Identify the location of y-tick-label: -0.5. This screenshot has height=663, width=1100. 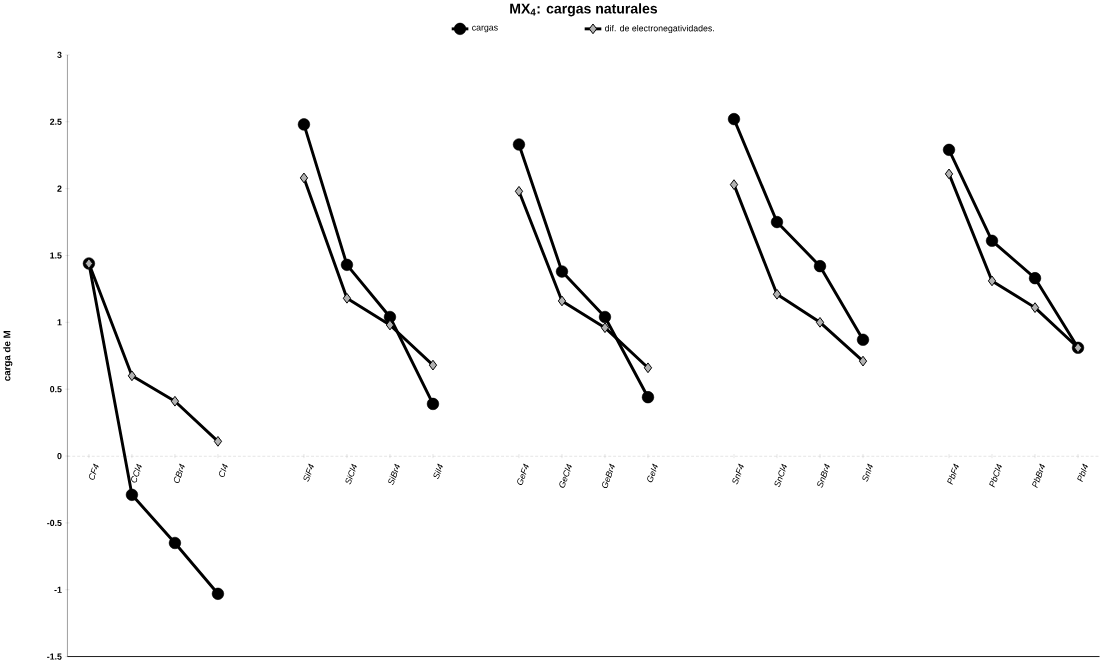
(54, 523).